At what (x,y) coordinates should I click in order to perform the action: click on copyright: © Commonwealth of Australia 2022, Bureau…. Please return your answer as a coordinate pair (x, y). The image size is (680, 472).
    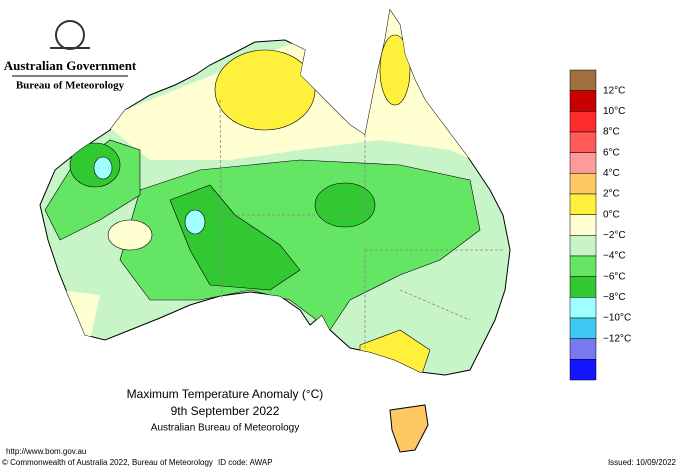
    Looking at the image, I should click on (107, 462).